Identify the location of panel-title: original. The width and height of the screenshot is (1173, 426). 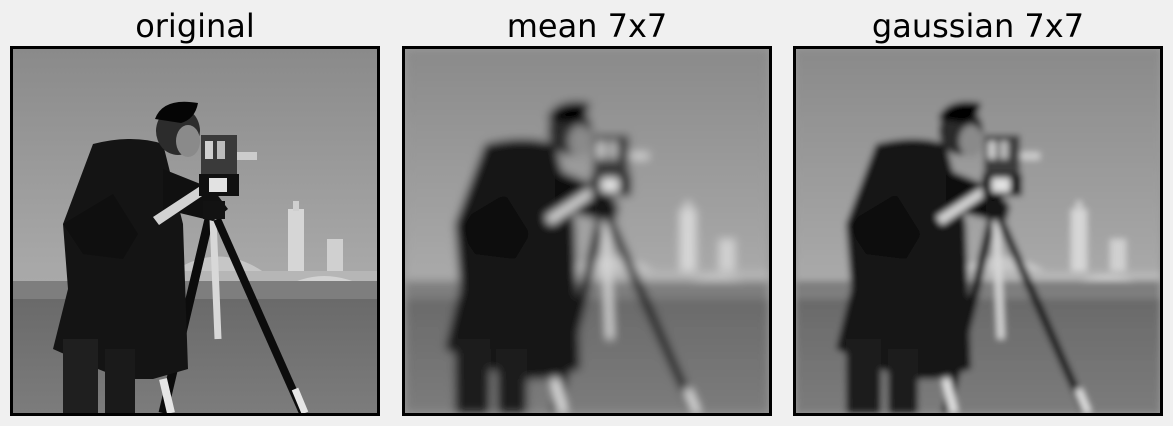
(195, 26).